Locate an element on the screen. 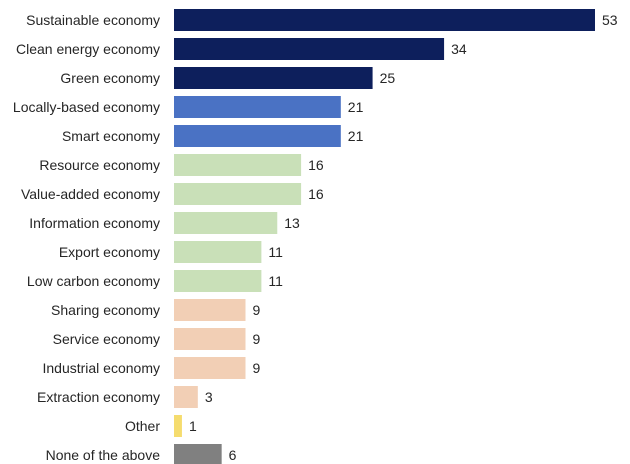 The image size is (630, 464). value-label-12: 9 is located at coordinates (256, 368).